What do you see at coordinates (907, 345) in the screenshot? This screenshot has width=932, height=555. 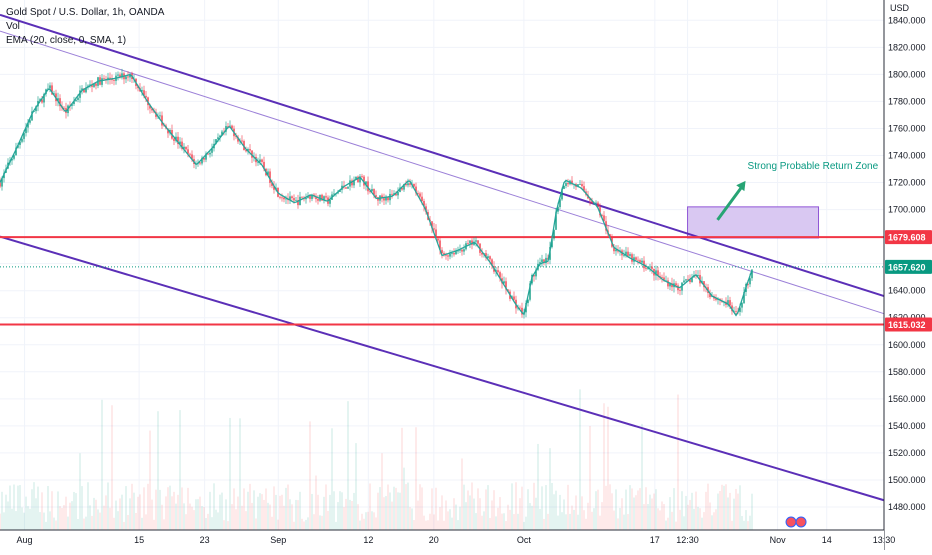 I see `price-tick-label: 1600.000` at bounding box center [907, 345].